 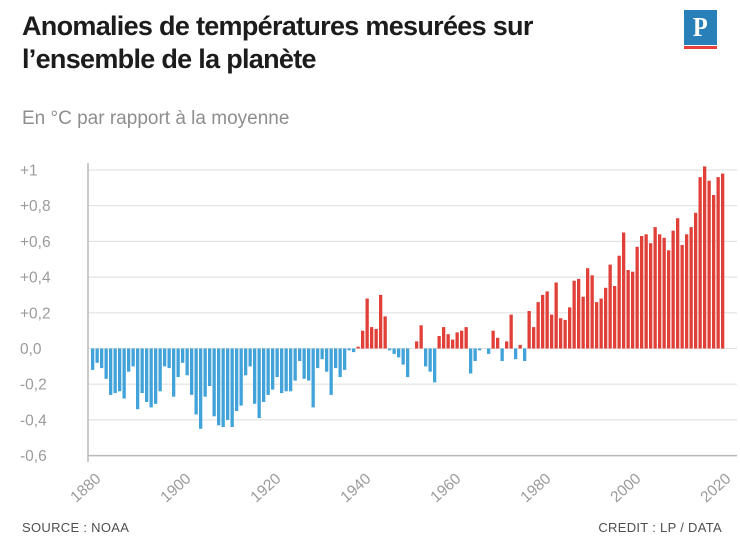 What do you see at coordinates (31, 349) in the screenshot?
I see `y-tick-label: 0,0` at bounding box center [31, 349].